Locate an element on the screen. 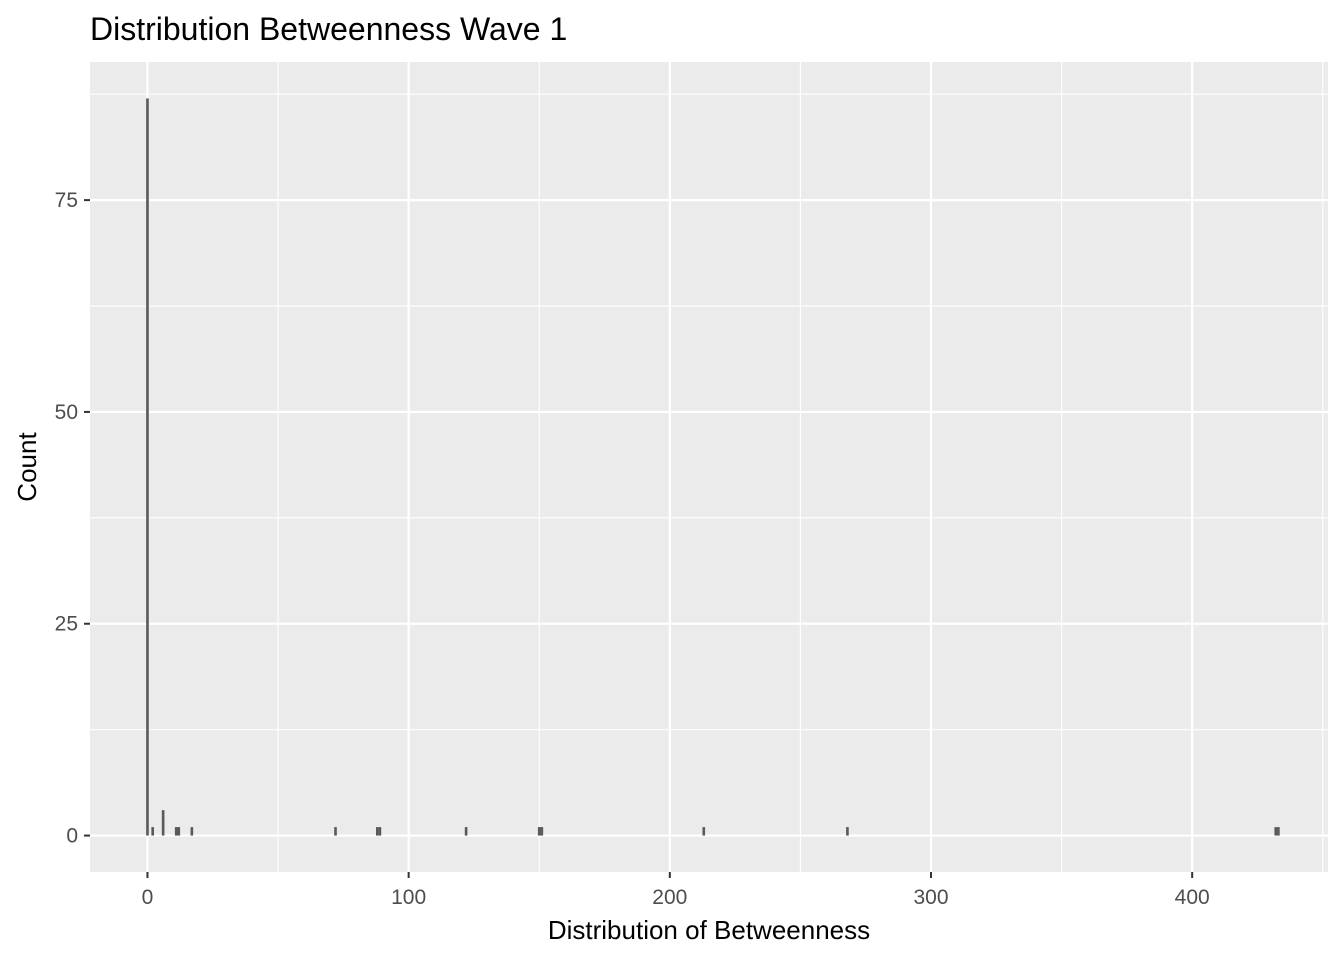 The image size is (1344, 960). x-tick-label: 400 is located at coordinates (1192, 897).